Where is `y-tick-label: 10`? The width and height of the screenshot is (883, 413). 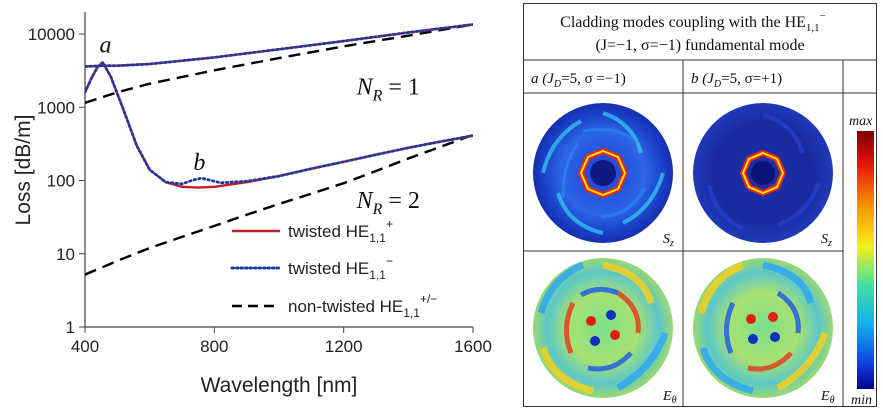 y-tick-label: 10 is located at coordinates (65, 254).